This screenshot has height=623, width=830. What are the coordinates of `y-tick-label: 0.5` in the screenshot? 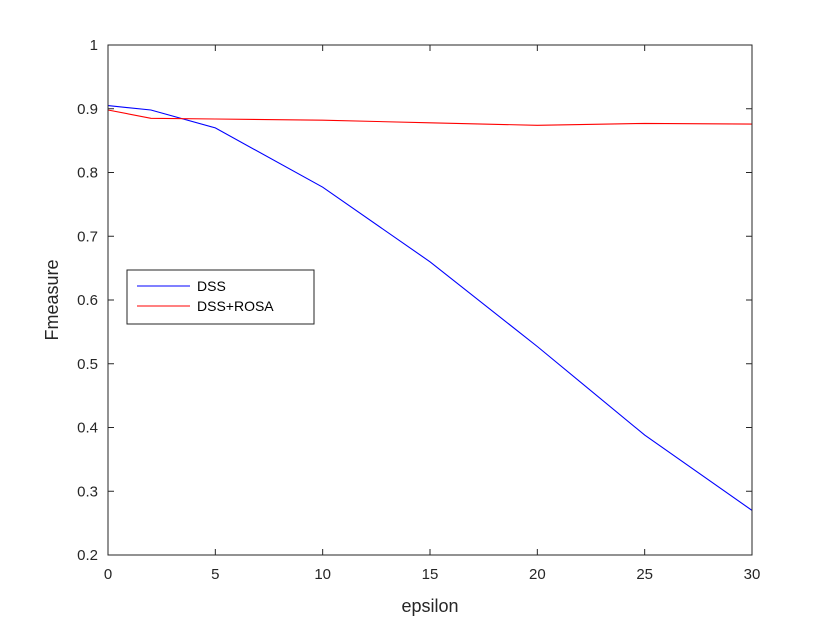 It's located at (87, 364).